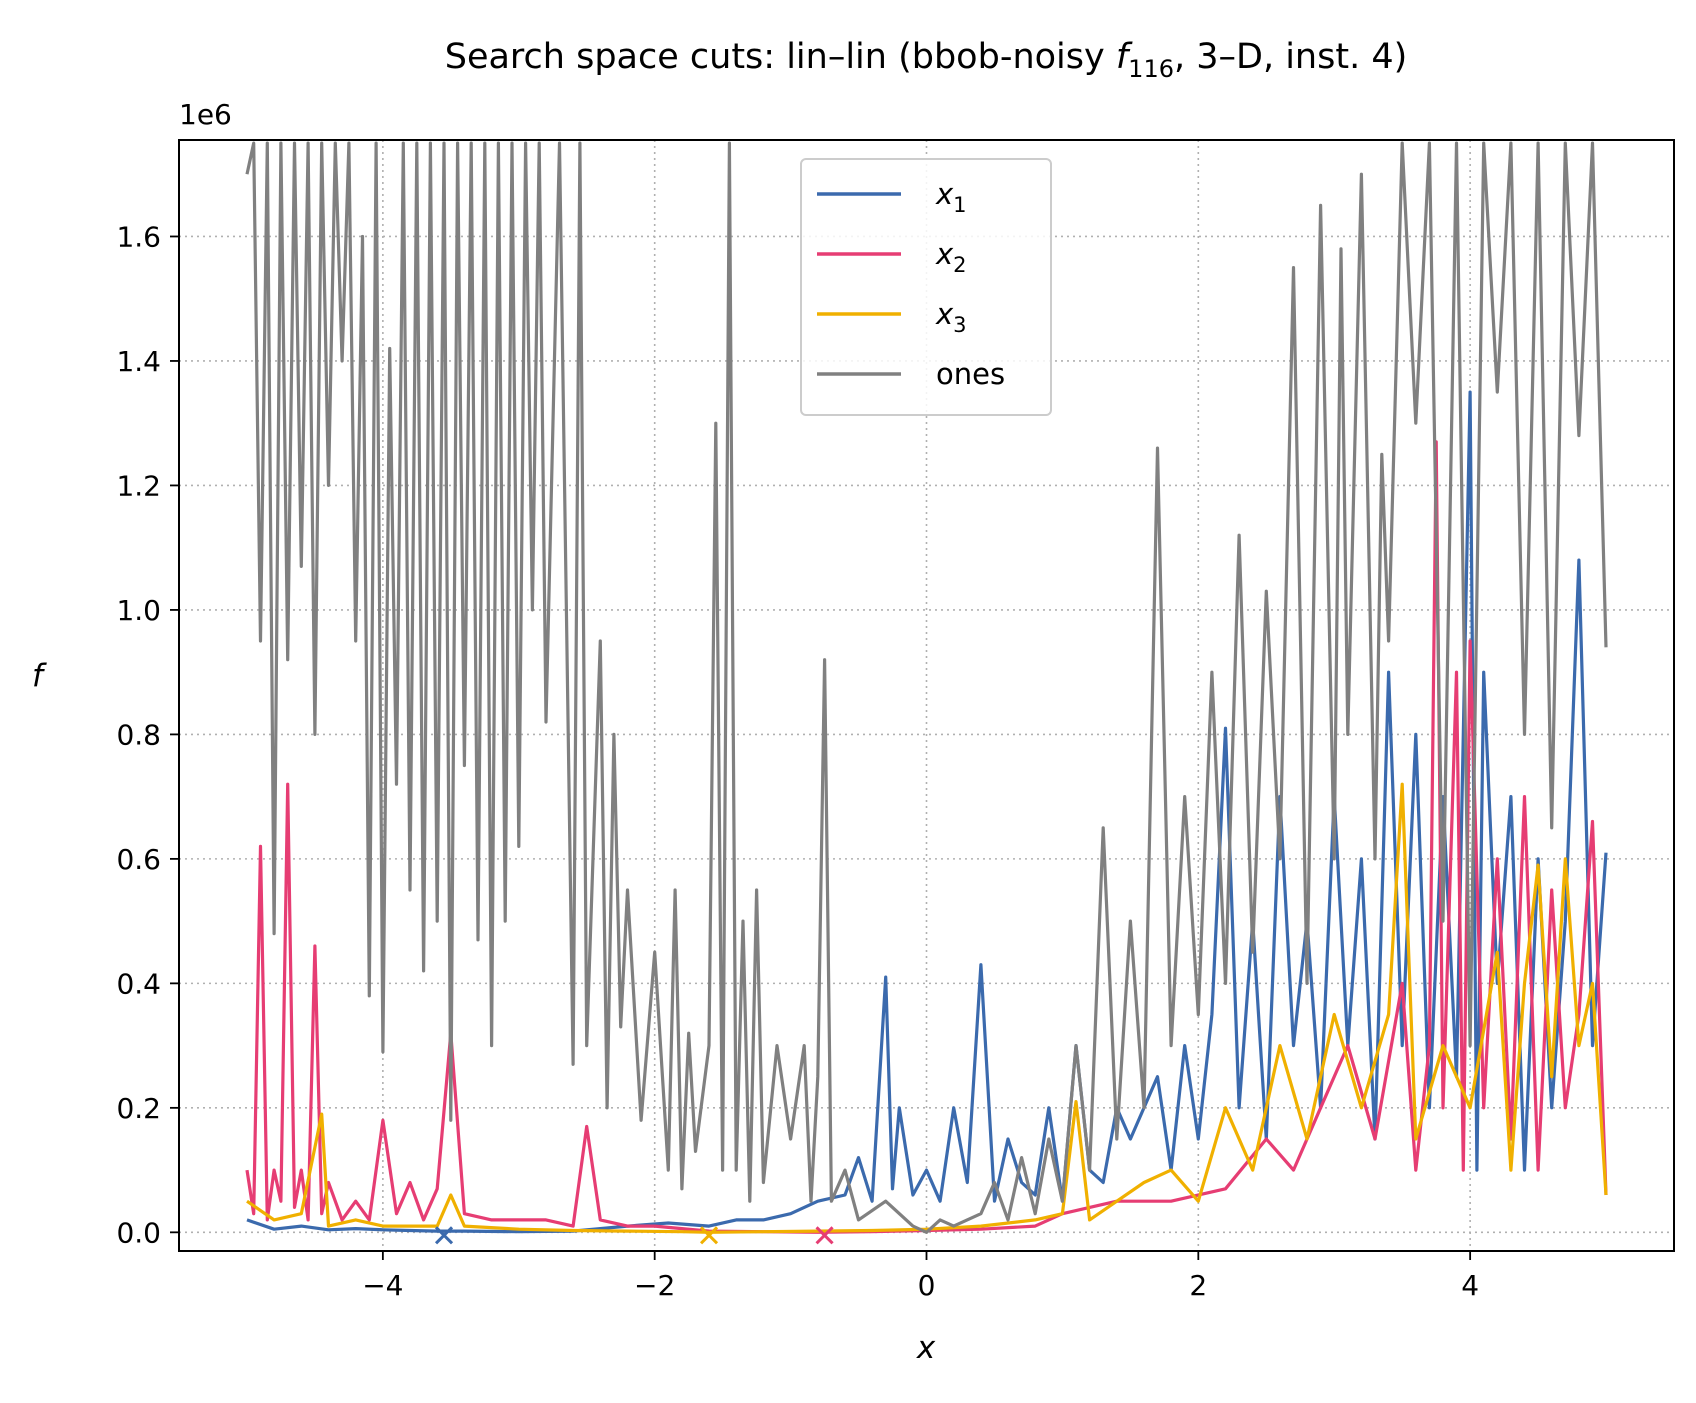 The image size is (1696, 1403). Describe the element at coordinates (951, 317) in the screenshot. I see `legend-label: x3` at that location.